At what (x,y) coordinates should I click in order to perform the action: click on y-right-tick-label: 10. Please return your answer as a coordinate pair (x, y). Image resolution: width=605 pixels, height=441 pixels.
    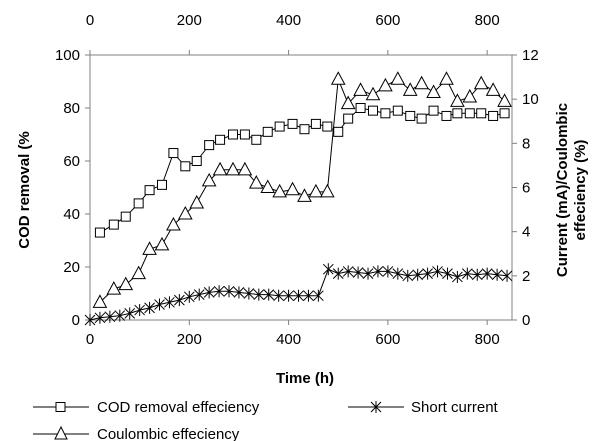
    Looking at the image, I should click on (530, 99).